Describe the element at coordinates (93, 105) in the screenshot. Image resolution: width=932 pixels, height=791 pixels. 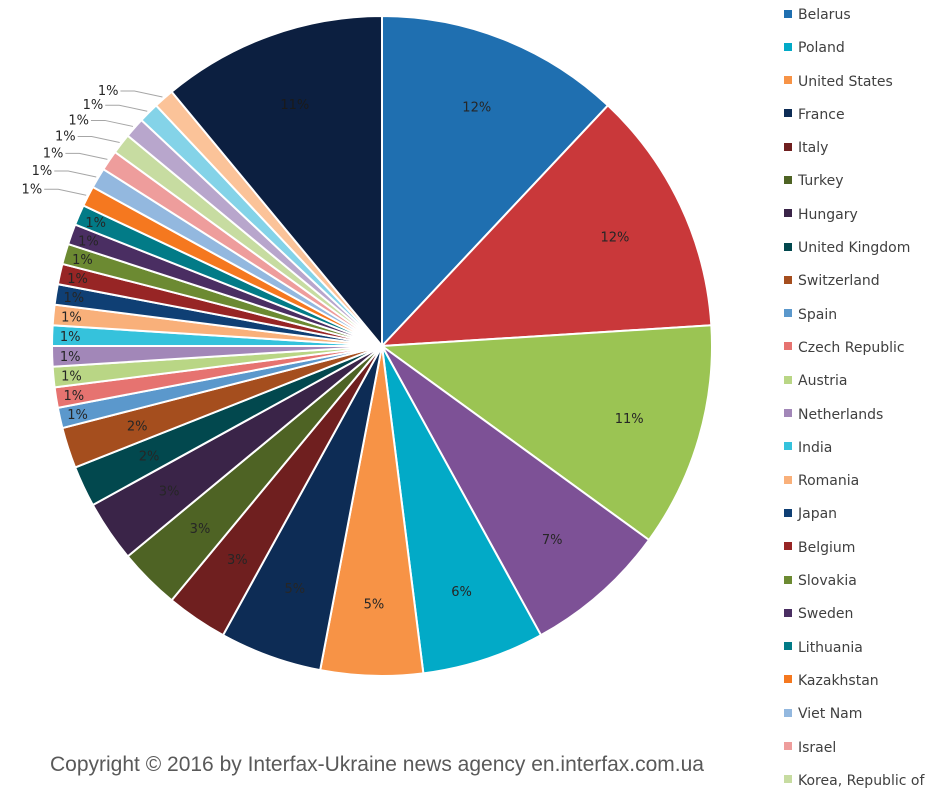
I see `slice-label-29: 1%` at that location.